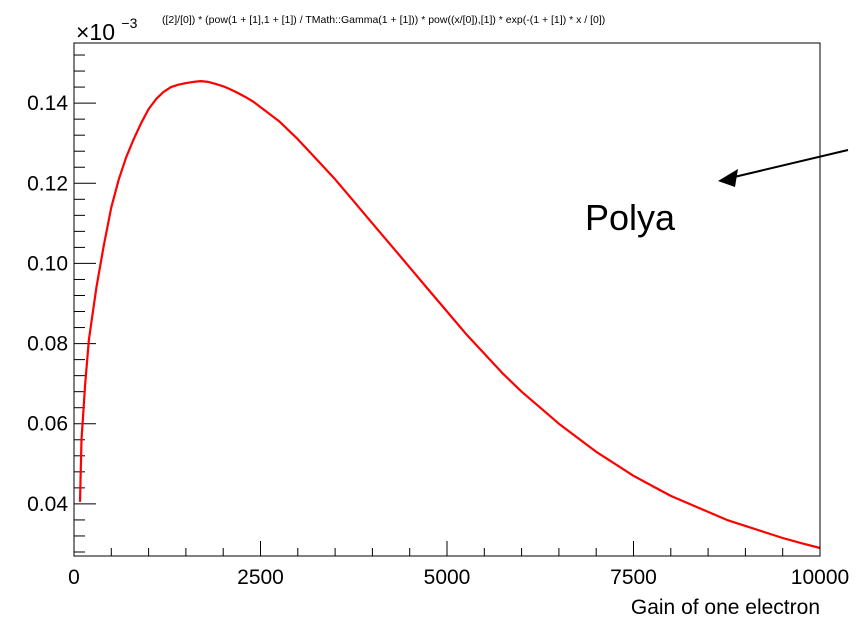 This screenshot has width=862, height=624. What do you see at coordinates (725, 607) in the screenshot?
I see `x-axis-title: Gain of one electron` at bounding box center [725, 607].